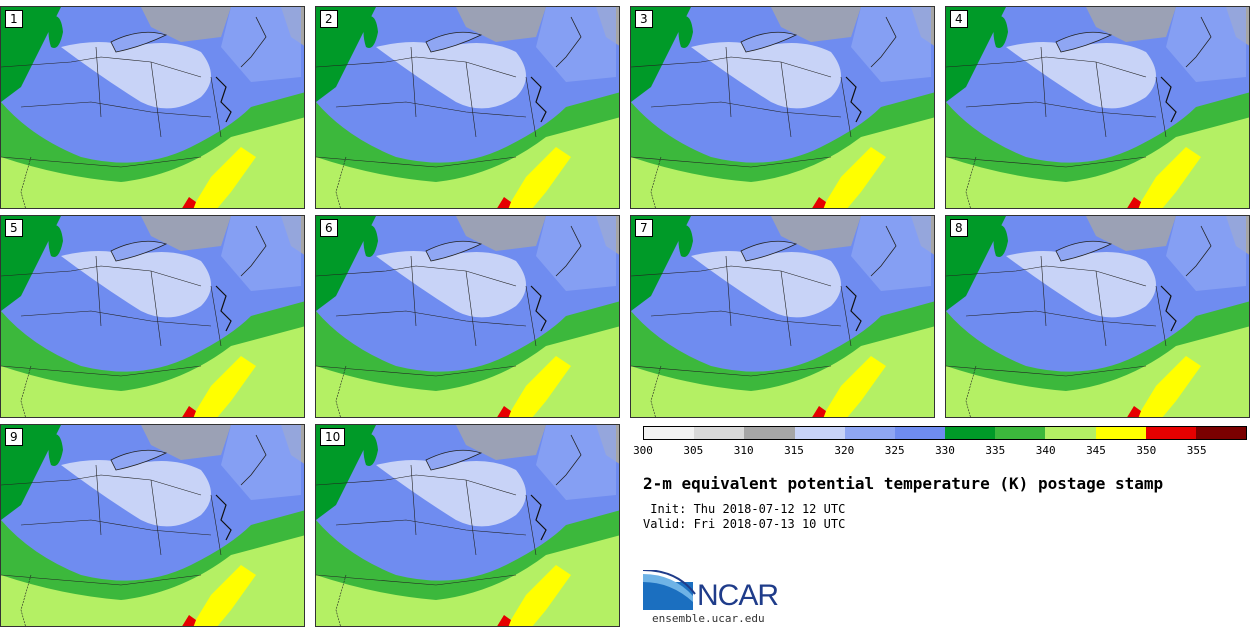 The height and width of the screenshot is (627, 1260). I want to click on member-number: 2, so click(329, 19).